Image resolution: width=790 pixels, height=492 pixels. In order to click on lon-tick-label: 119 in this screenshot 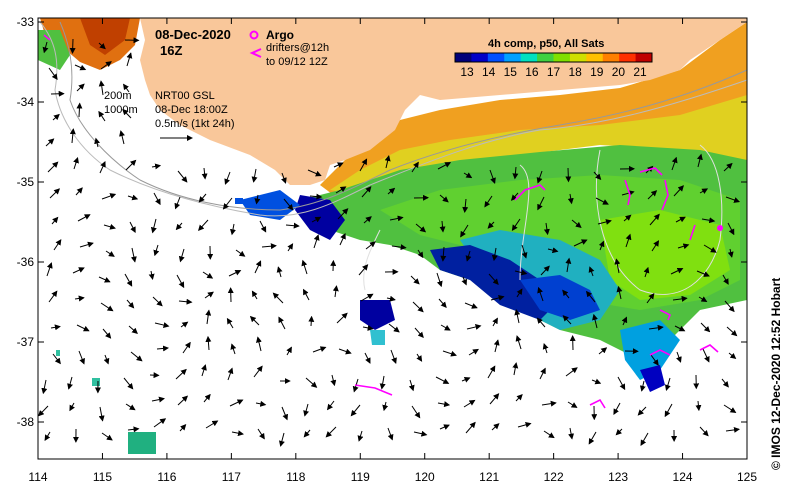, I will do `click(360, 477)`.